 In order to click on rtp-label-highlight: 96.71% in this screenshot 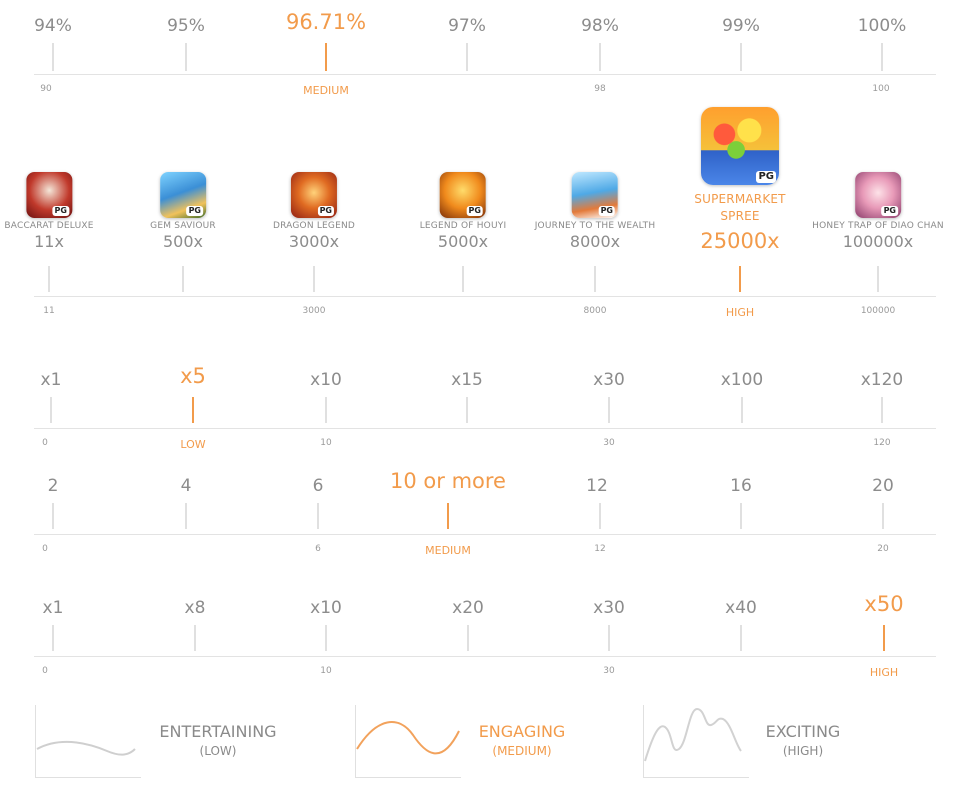, I will do `click(326, 22)`.